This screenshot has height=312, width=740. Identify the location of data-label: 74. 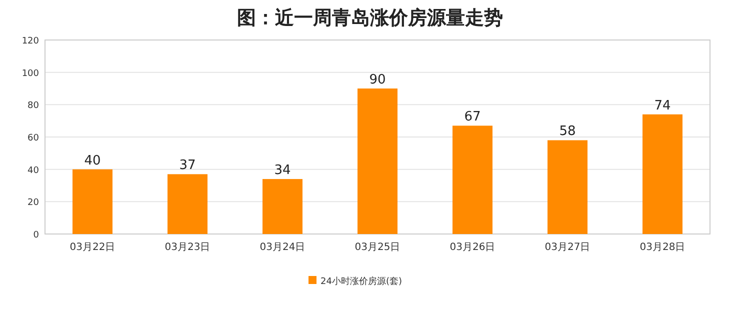
(662, 106).